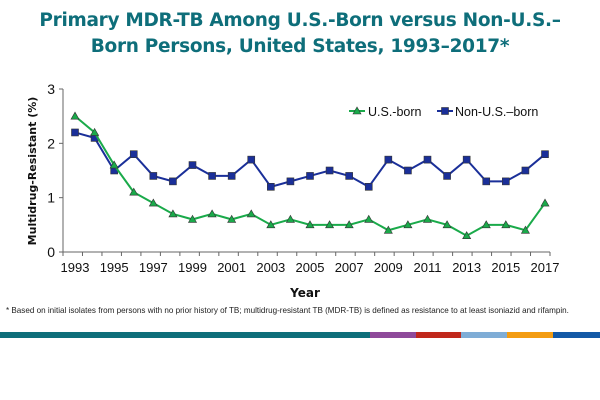 The image size is (600, 400). Describe the element at coordinates (530, 335) in the screenshot. I see `bar-segment-orange` at that location.